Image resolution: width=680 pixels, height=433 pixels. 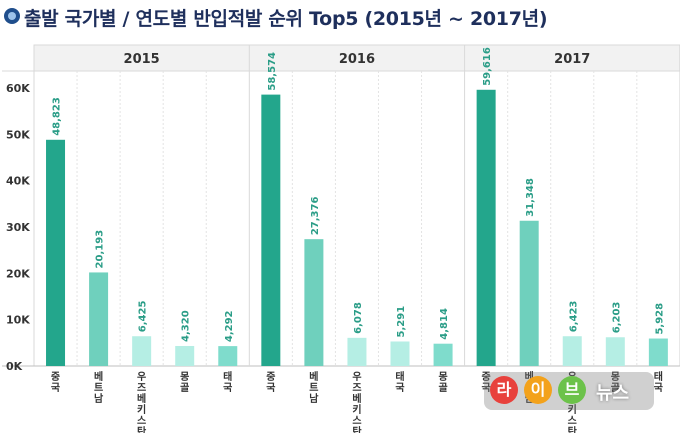 I want to click on y-tick-label: 40K, so click(x=18, y=181).